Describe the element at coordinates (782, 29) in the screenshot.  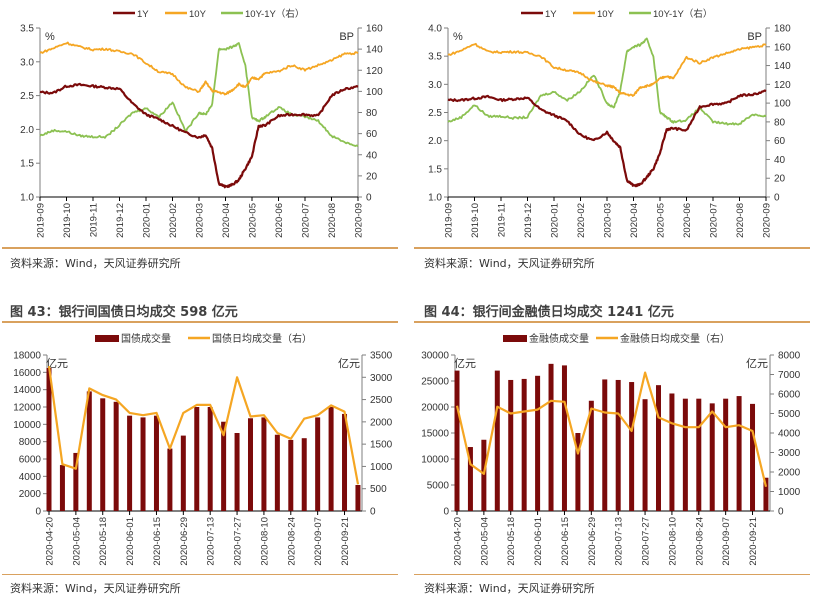
I see `y2-tick-label: 180` at that location.